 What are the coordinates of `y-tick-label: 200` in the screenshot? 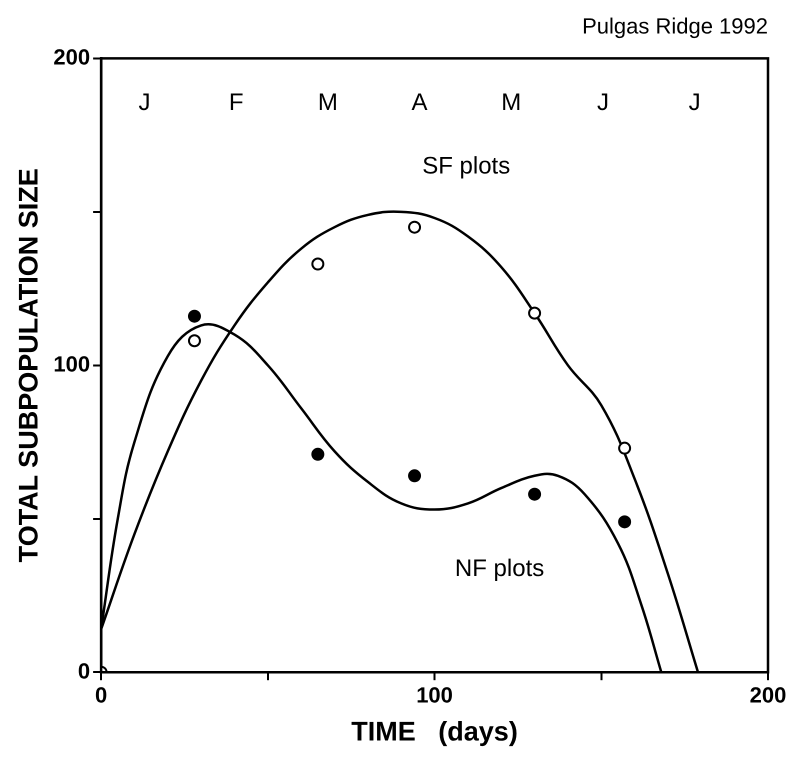 It's located at (71, 57).